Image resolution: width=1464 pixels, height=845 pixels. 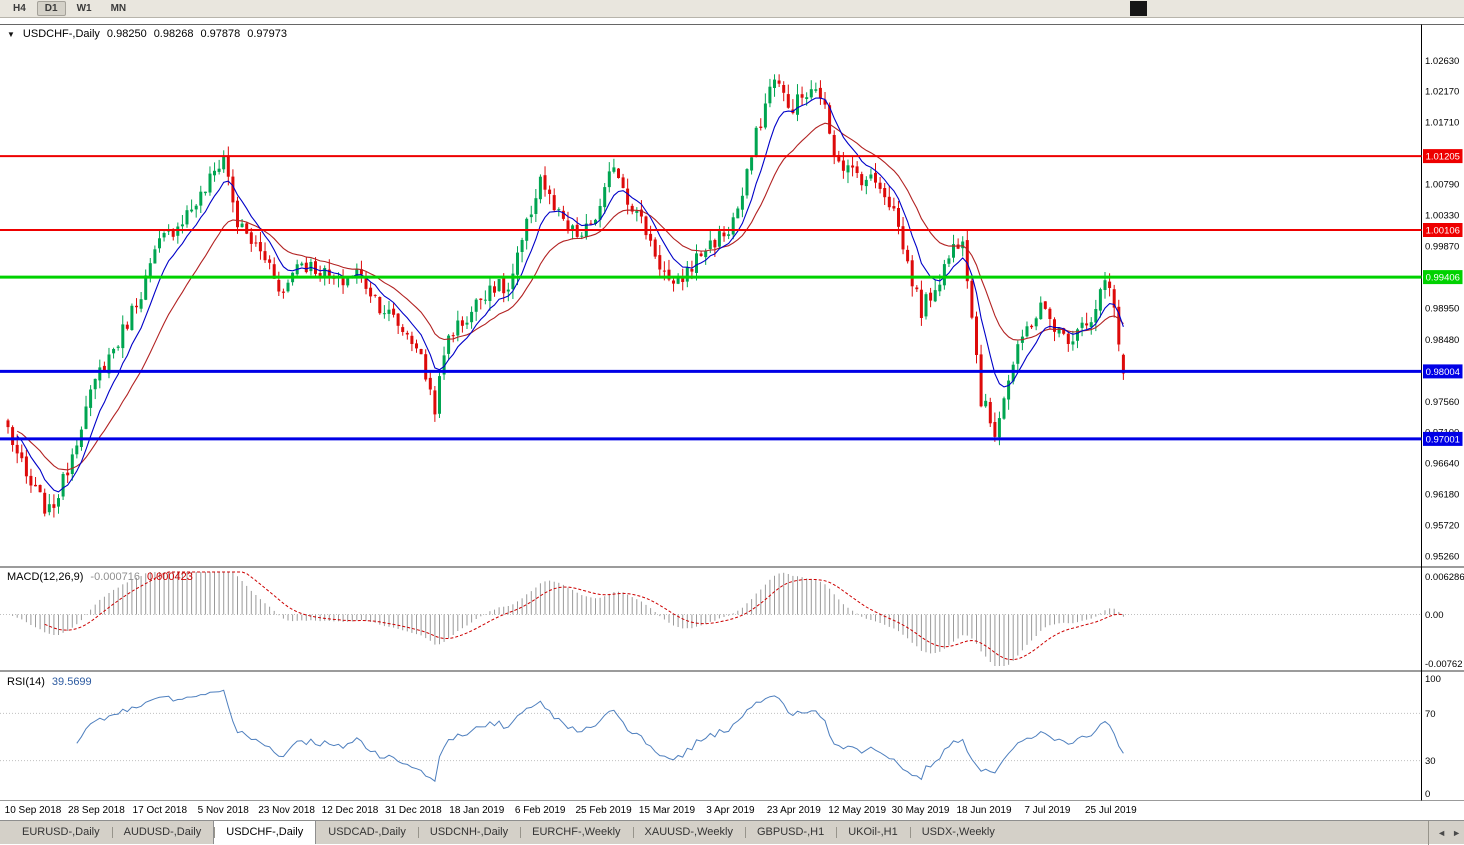 I want to click on tab-scroll-right-icon: ►, so click(x=1456, y=833).